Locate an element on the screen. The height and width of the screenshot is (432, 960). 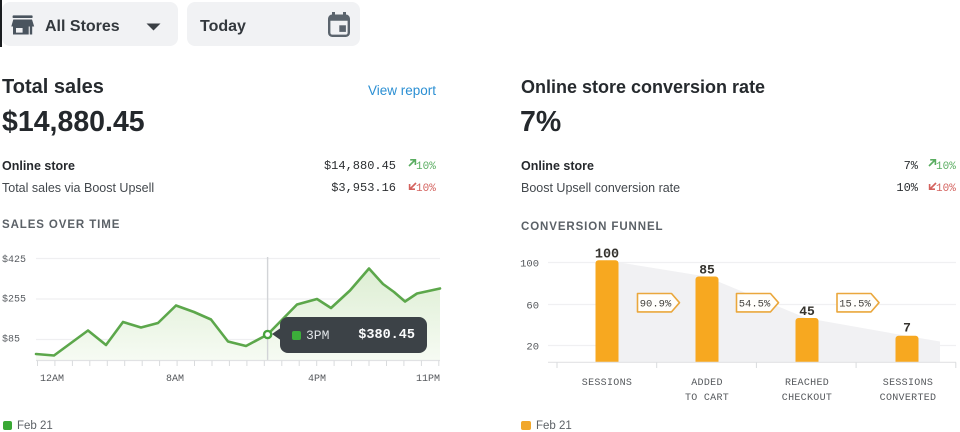
svg-text: 45 is located at coordinates (807, 311).